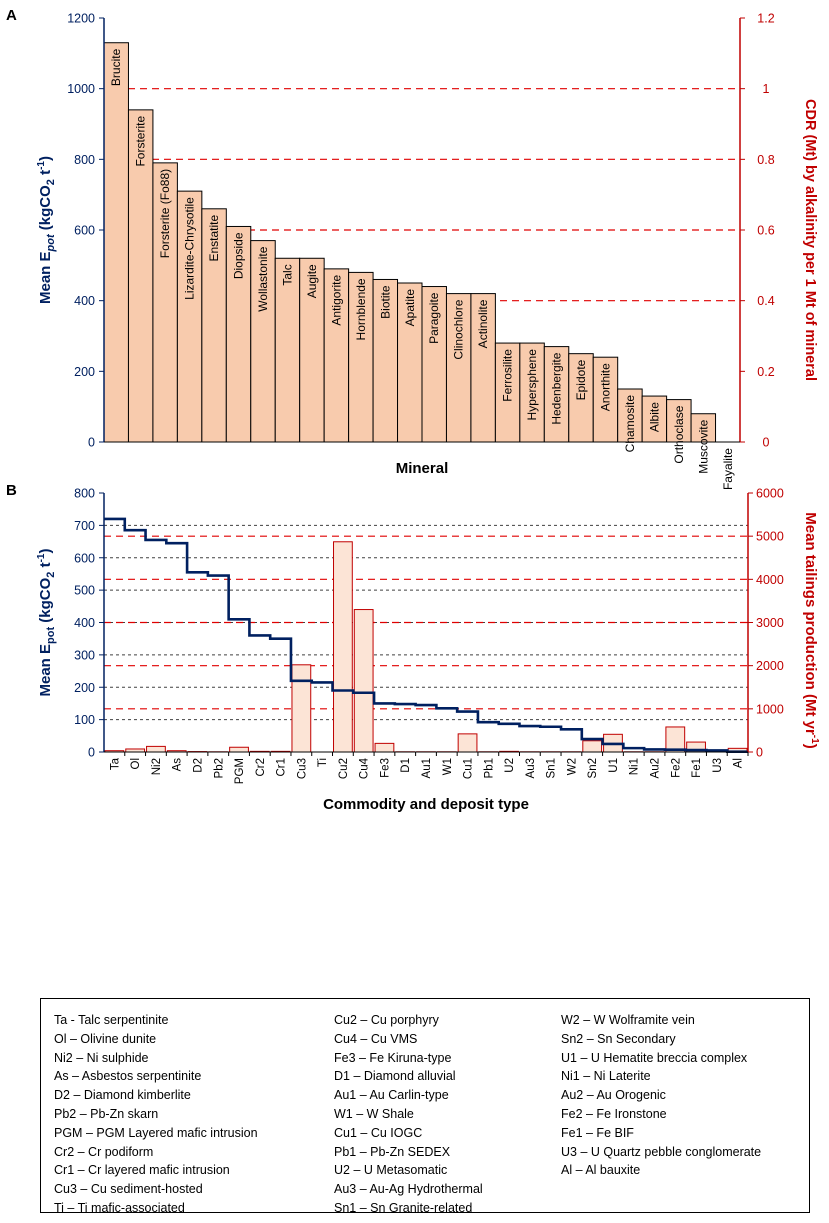 The image size is (829, 1223). I want to click on x-tick-label-b-26: Au2, so click(656, 768).